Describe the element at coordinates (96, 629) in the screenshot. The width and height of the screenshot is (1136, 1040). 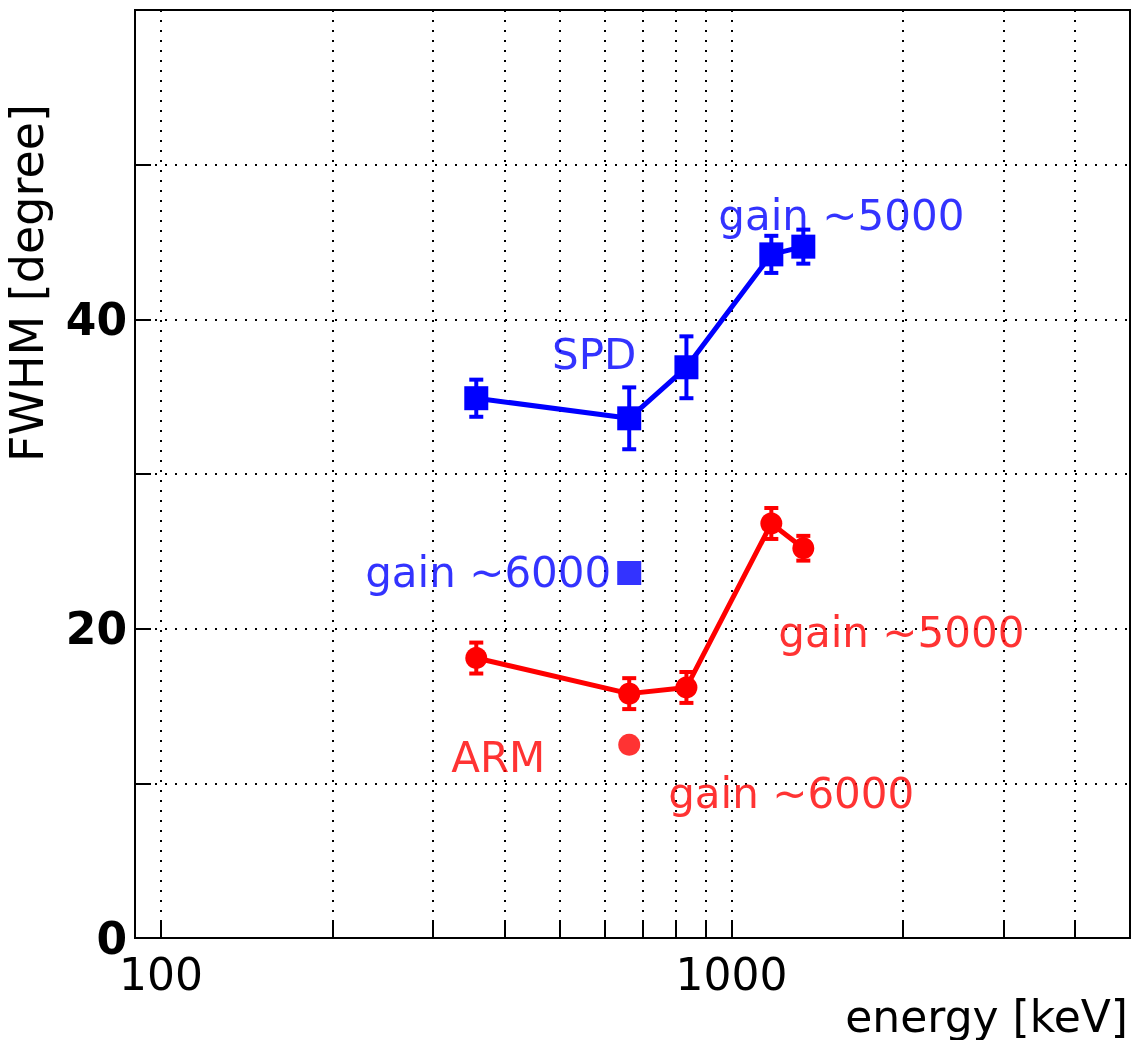
I see `y-tick-label: 20` at that location.